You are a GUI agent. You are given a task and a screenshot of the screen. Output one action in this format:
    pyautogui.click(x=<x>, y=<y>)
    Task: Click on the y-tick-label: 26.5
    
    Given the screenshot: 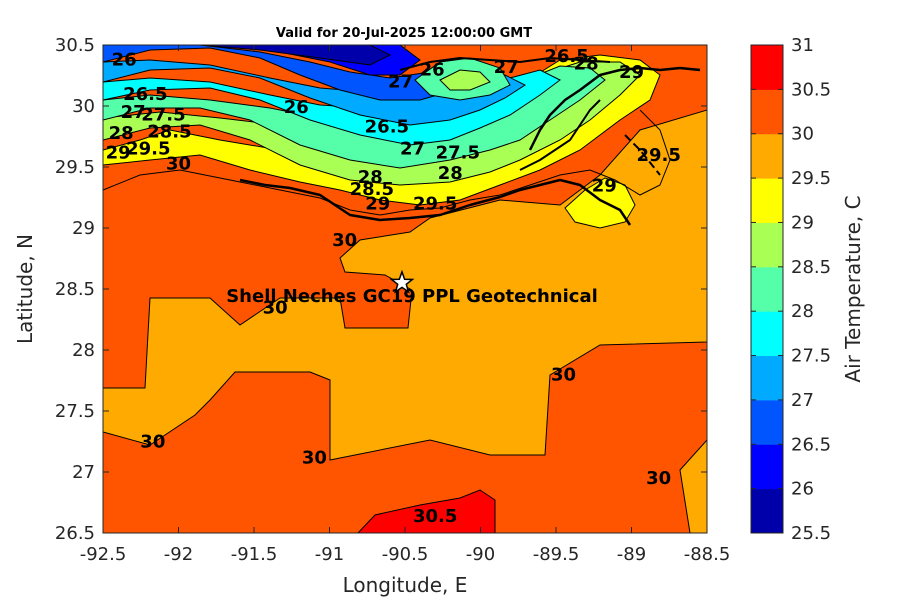 What is the action you would take?
    pyautogui.click(x=75, y=533)
    